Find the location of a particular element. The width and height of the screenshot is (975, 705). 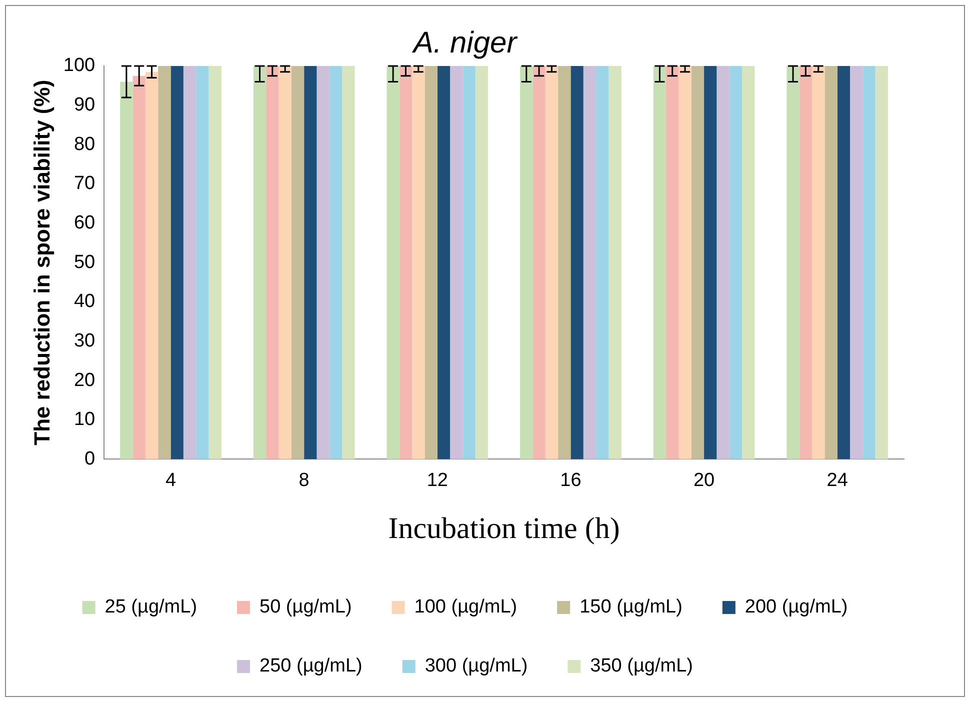

legend-label: 250 (µg/mL) is located at coordinates (311, 666).